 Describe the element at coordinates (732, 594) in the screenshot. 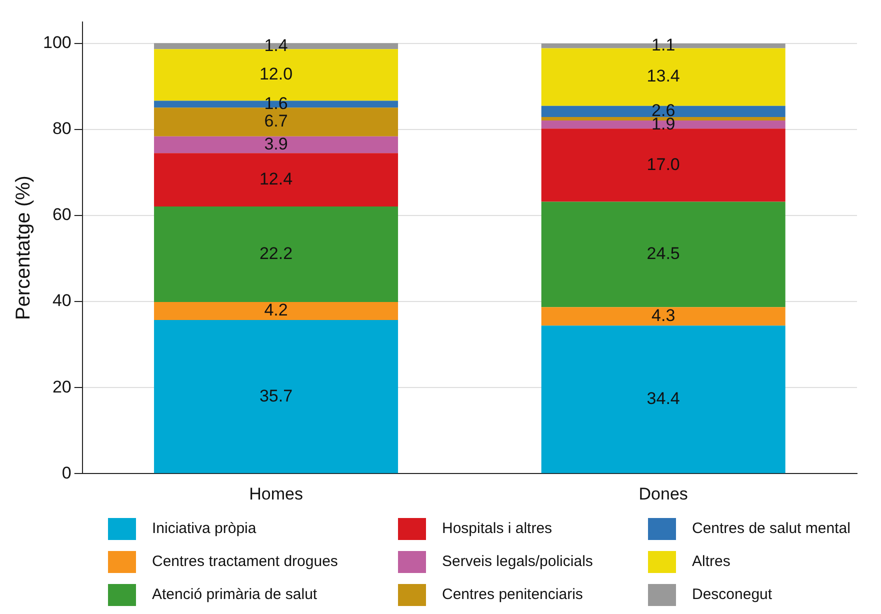

I see `legend-label: Desconegut` at that location.